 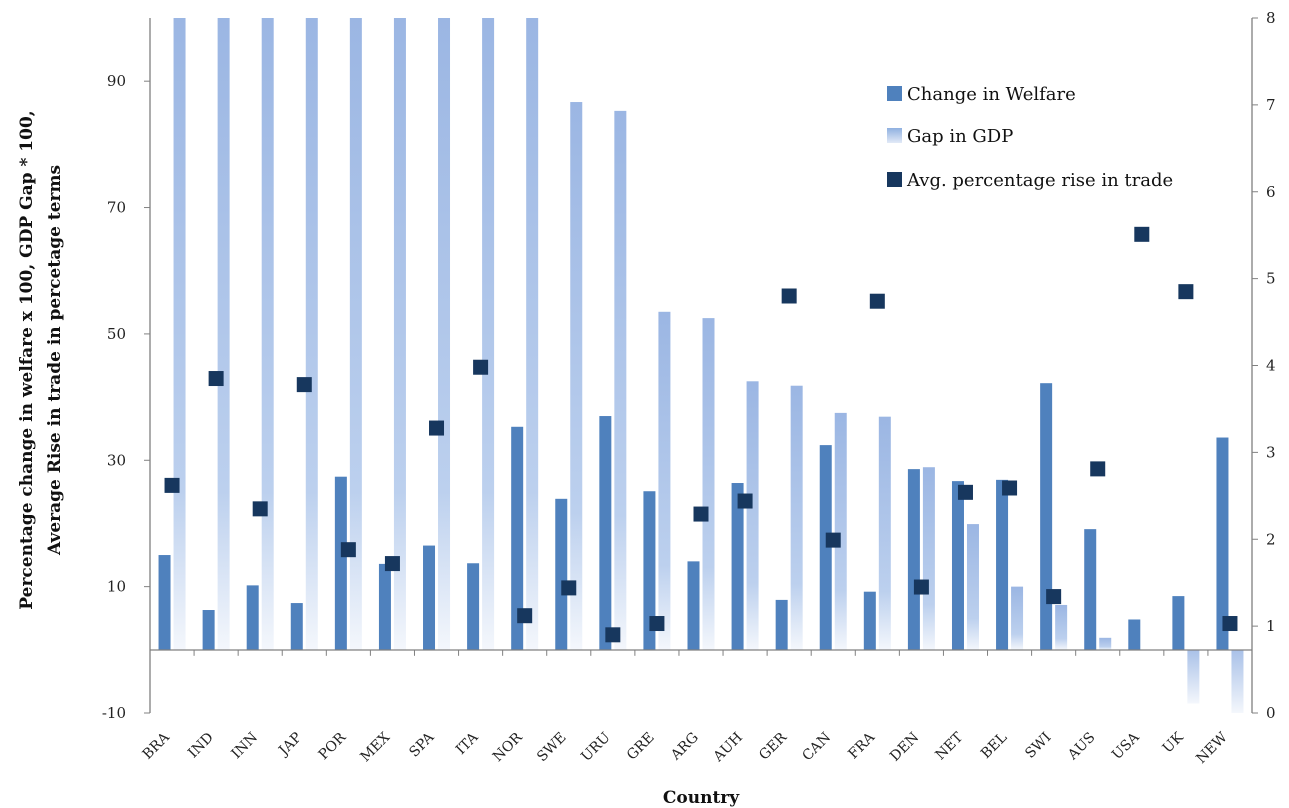 What do you see at coordinates (525, 616) in the screenshot?
I see `trade-marker-nor` at bounding box center [525, 616].